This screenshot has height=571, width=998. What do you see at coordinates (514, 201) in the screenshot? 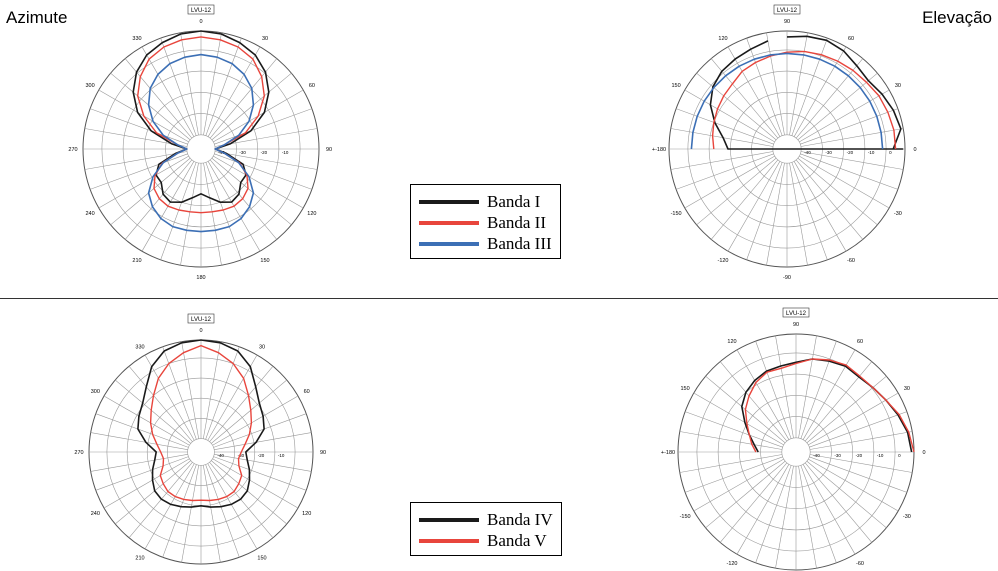
I see `legend-label: Banda I` at bounding box center [514, 201].